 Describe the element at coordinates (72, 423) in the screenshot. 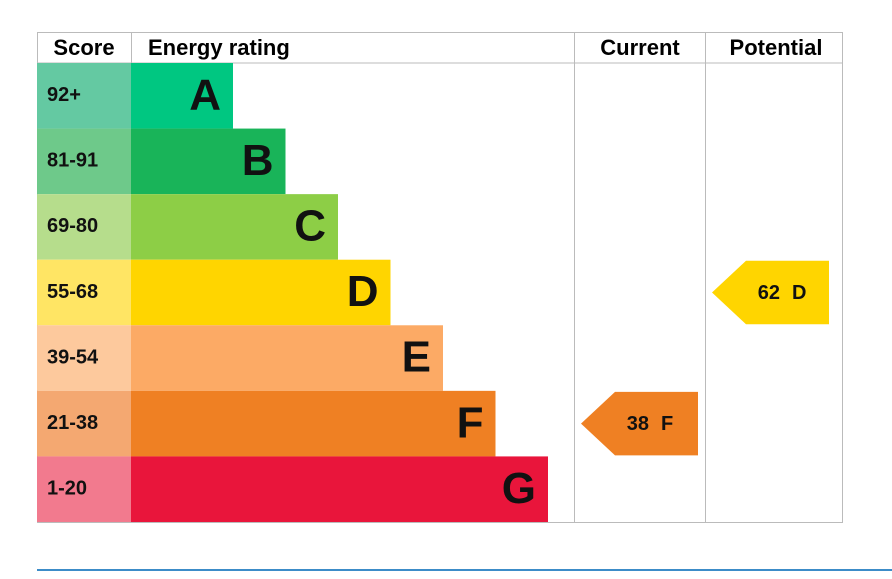

I see `score-label: 21-38` at that location.